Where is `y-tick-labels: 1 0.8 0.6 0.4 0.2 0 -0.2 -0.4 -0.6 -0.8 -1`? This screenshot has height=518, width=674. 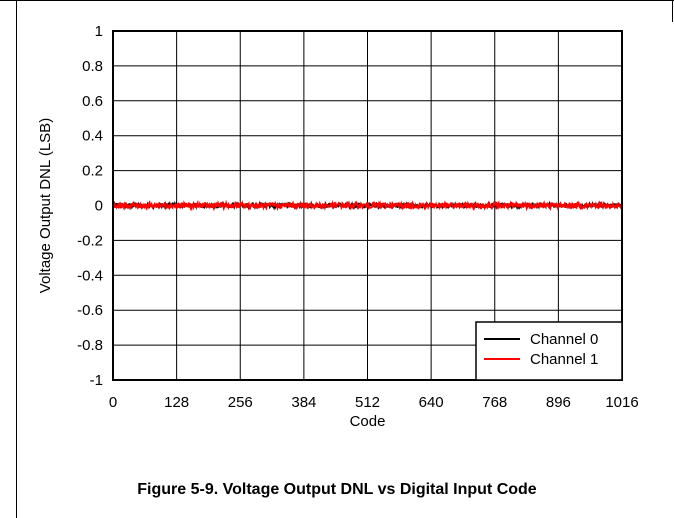
y-tick-labels: 1 0.8 0.6 0.4 0.2 0 -0.2 -0.4 -0.6 -0.8 -1 is located at coordinates (90, 206).